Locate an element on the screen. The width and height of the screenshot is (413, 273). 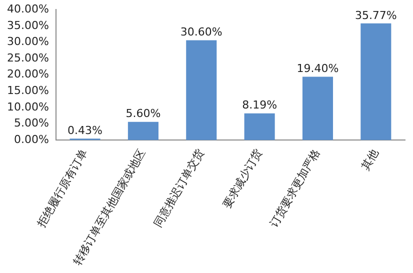
x-tick-label: 要求减少订货 is located at coordinates (242, 178).